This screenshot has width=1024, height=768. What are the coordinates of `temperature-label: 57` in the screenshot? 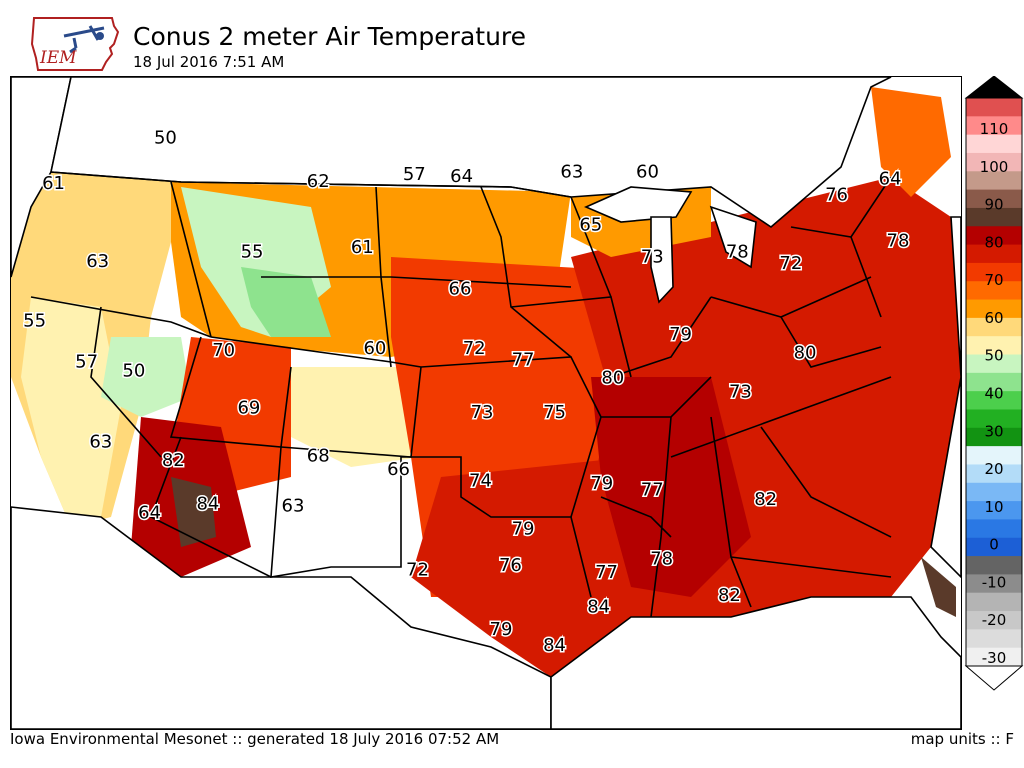 It's located at (414, 174).